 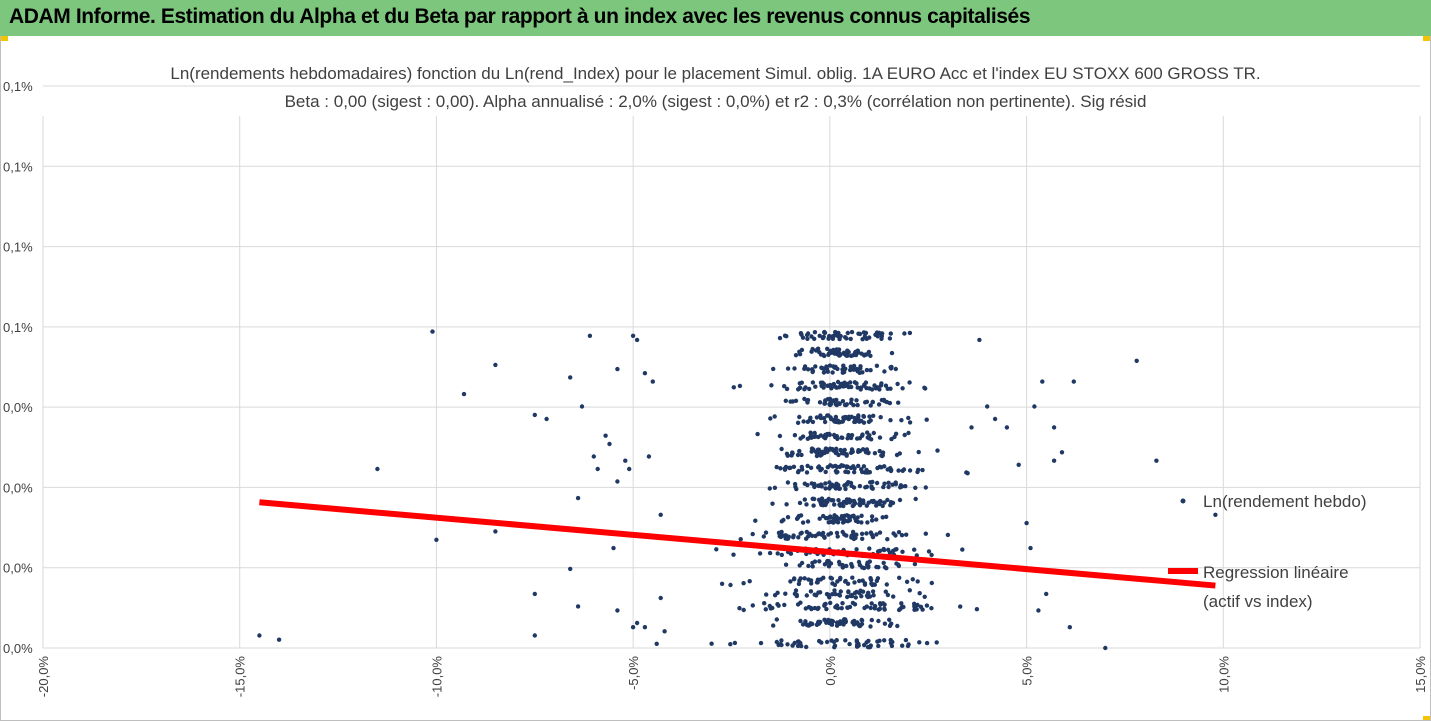 I want to click on x-tick-label: -10,0%, so click(x=436, y=677).